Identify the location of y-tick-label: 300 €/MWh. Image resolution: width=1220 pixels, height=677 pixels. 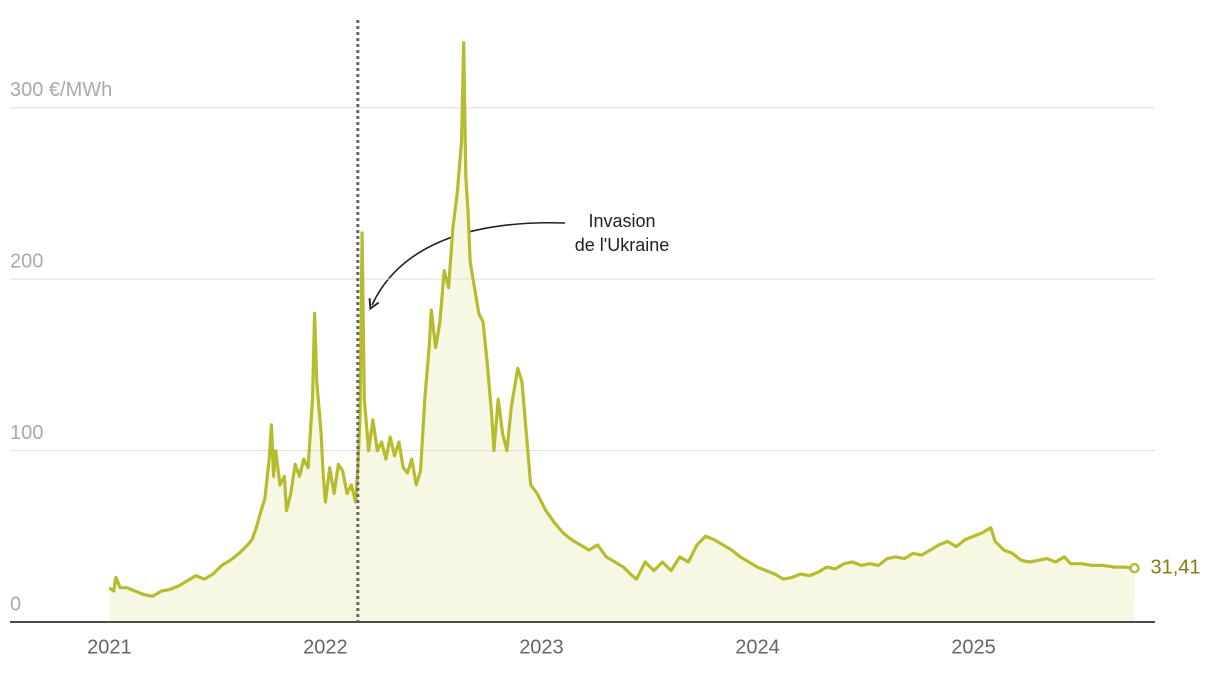
(61, 90).